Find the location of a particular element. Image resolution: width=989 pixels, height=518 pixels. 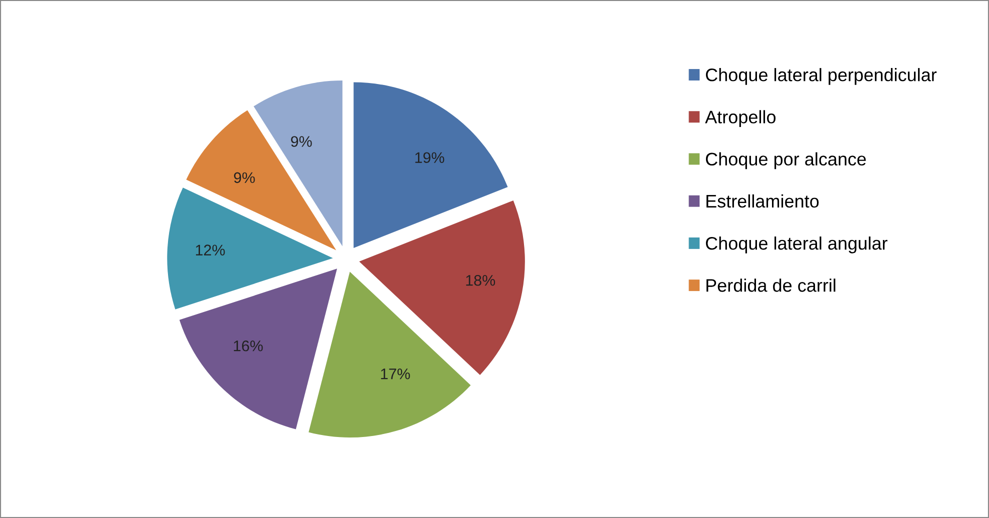

legend-label: Choque lateral perpendicular is located at coordinates (821, 76).